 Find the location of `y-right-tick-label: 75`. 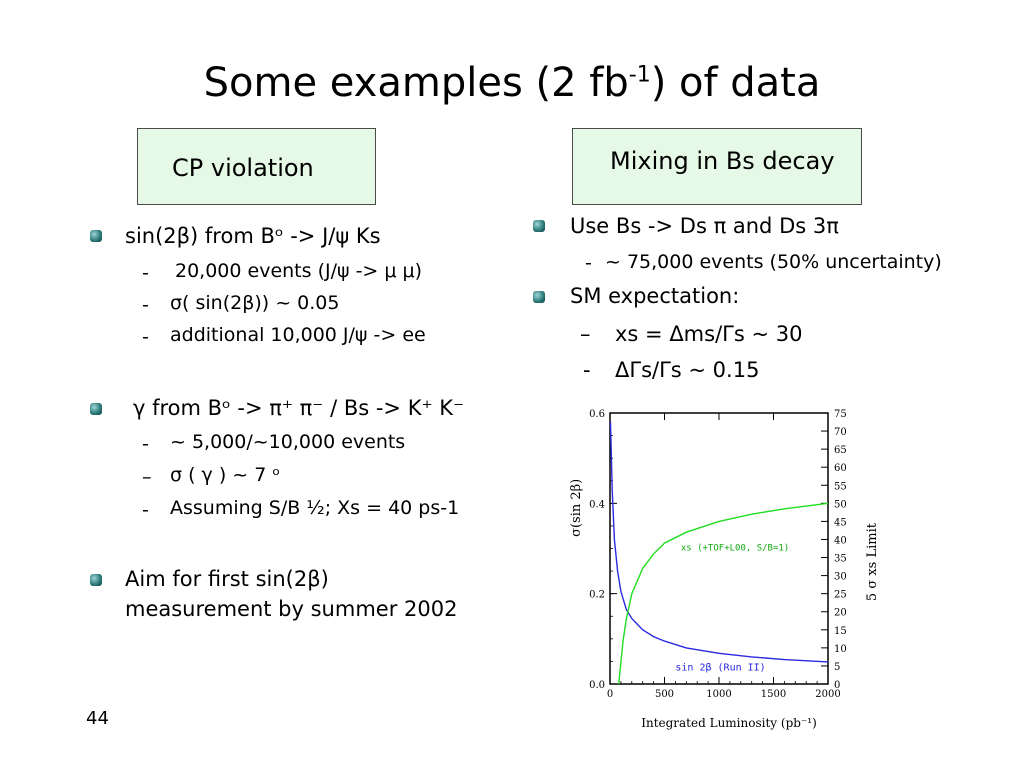

y-right-tick-label: 75 is located at coordinates (840, 414).